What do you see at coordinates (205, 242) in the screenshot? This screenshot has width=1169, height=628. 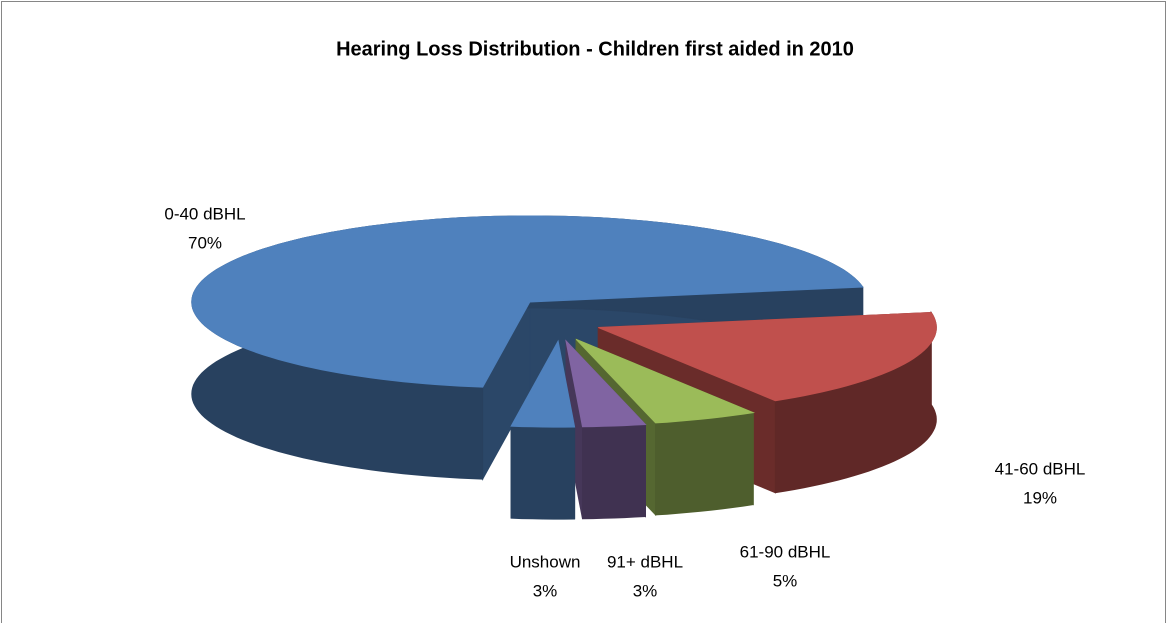 I see `value-label: 70%` at bounding box center [205, 242].